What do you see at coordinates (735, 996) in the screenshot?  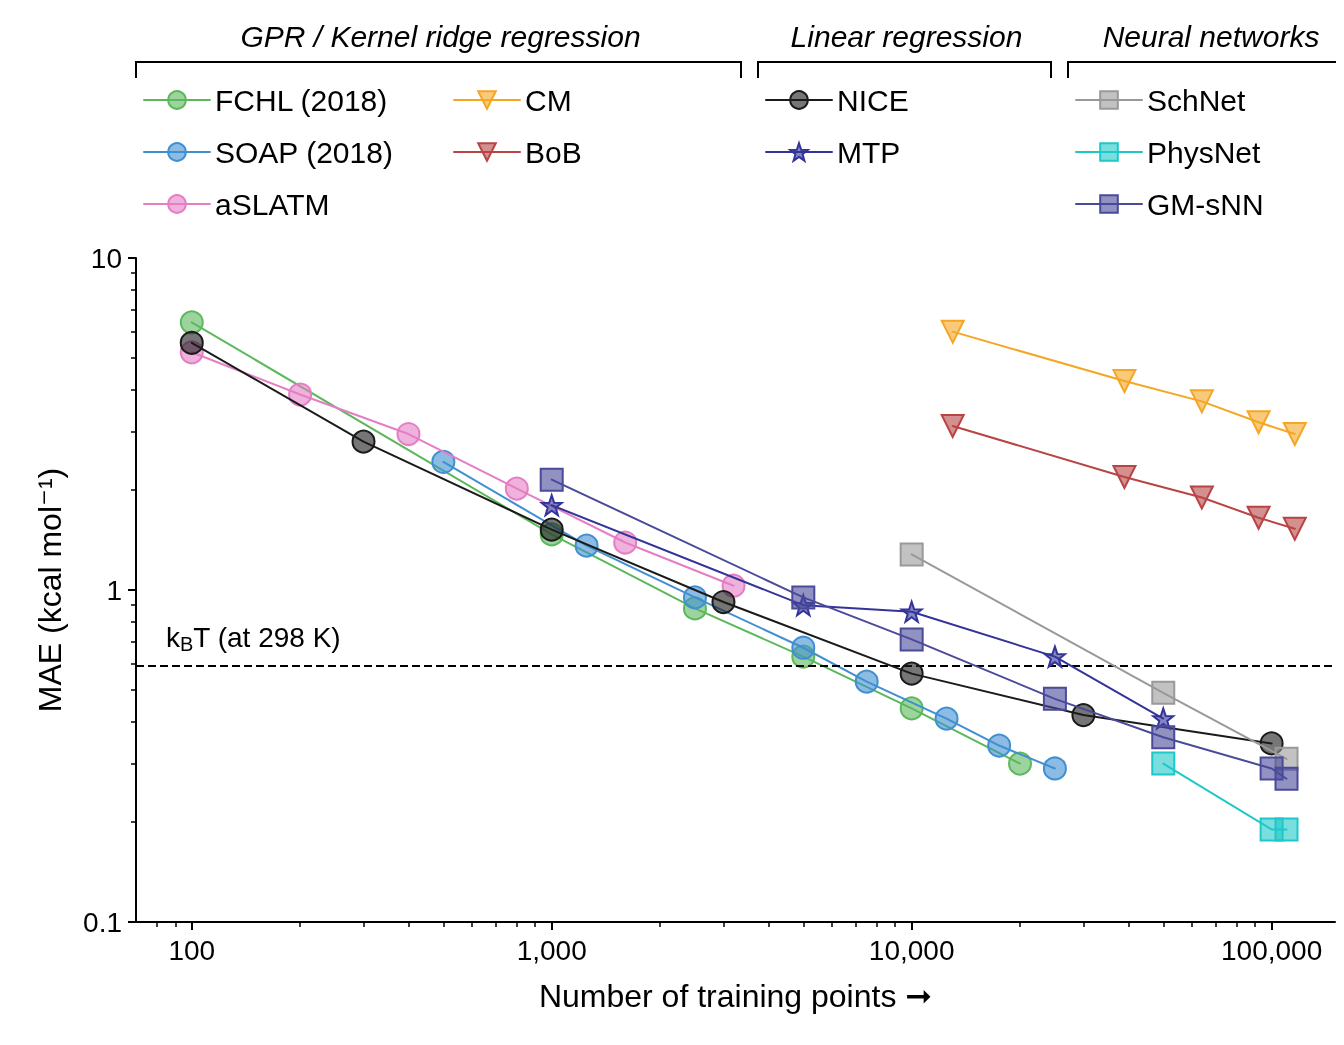 I see `x-axis-title: Number of training points ➞` at bounding box center [735, 996].